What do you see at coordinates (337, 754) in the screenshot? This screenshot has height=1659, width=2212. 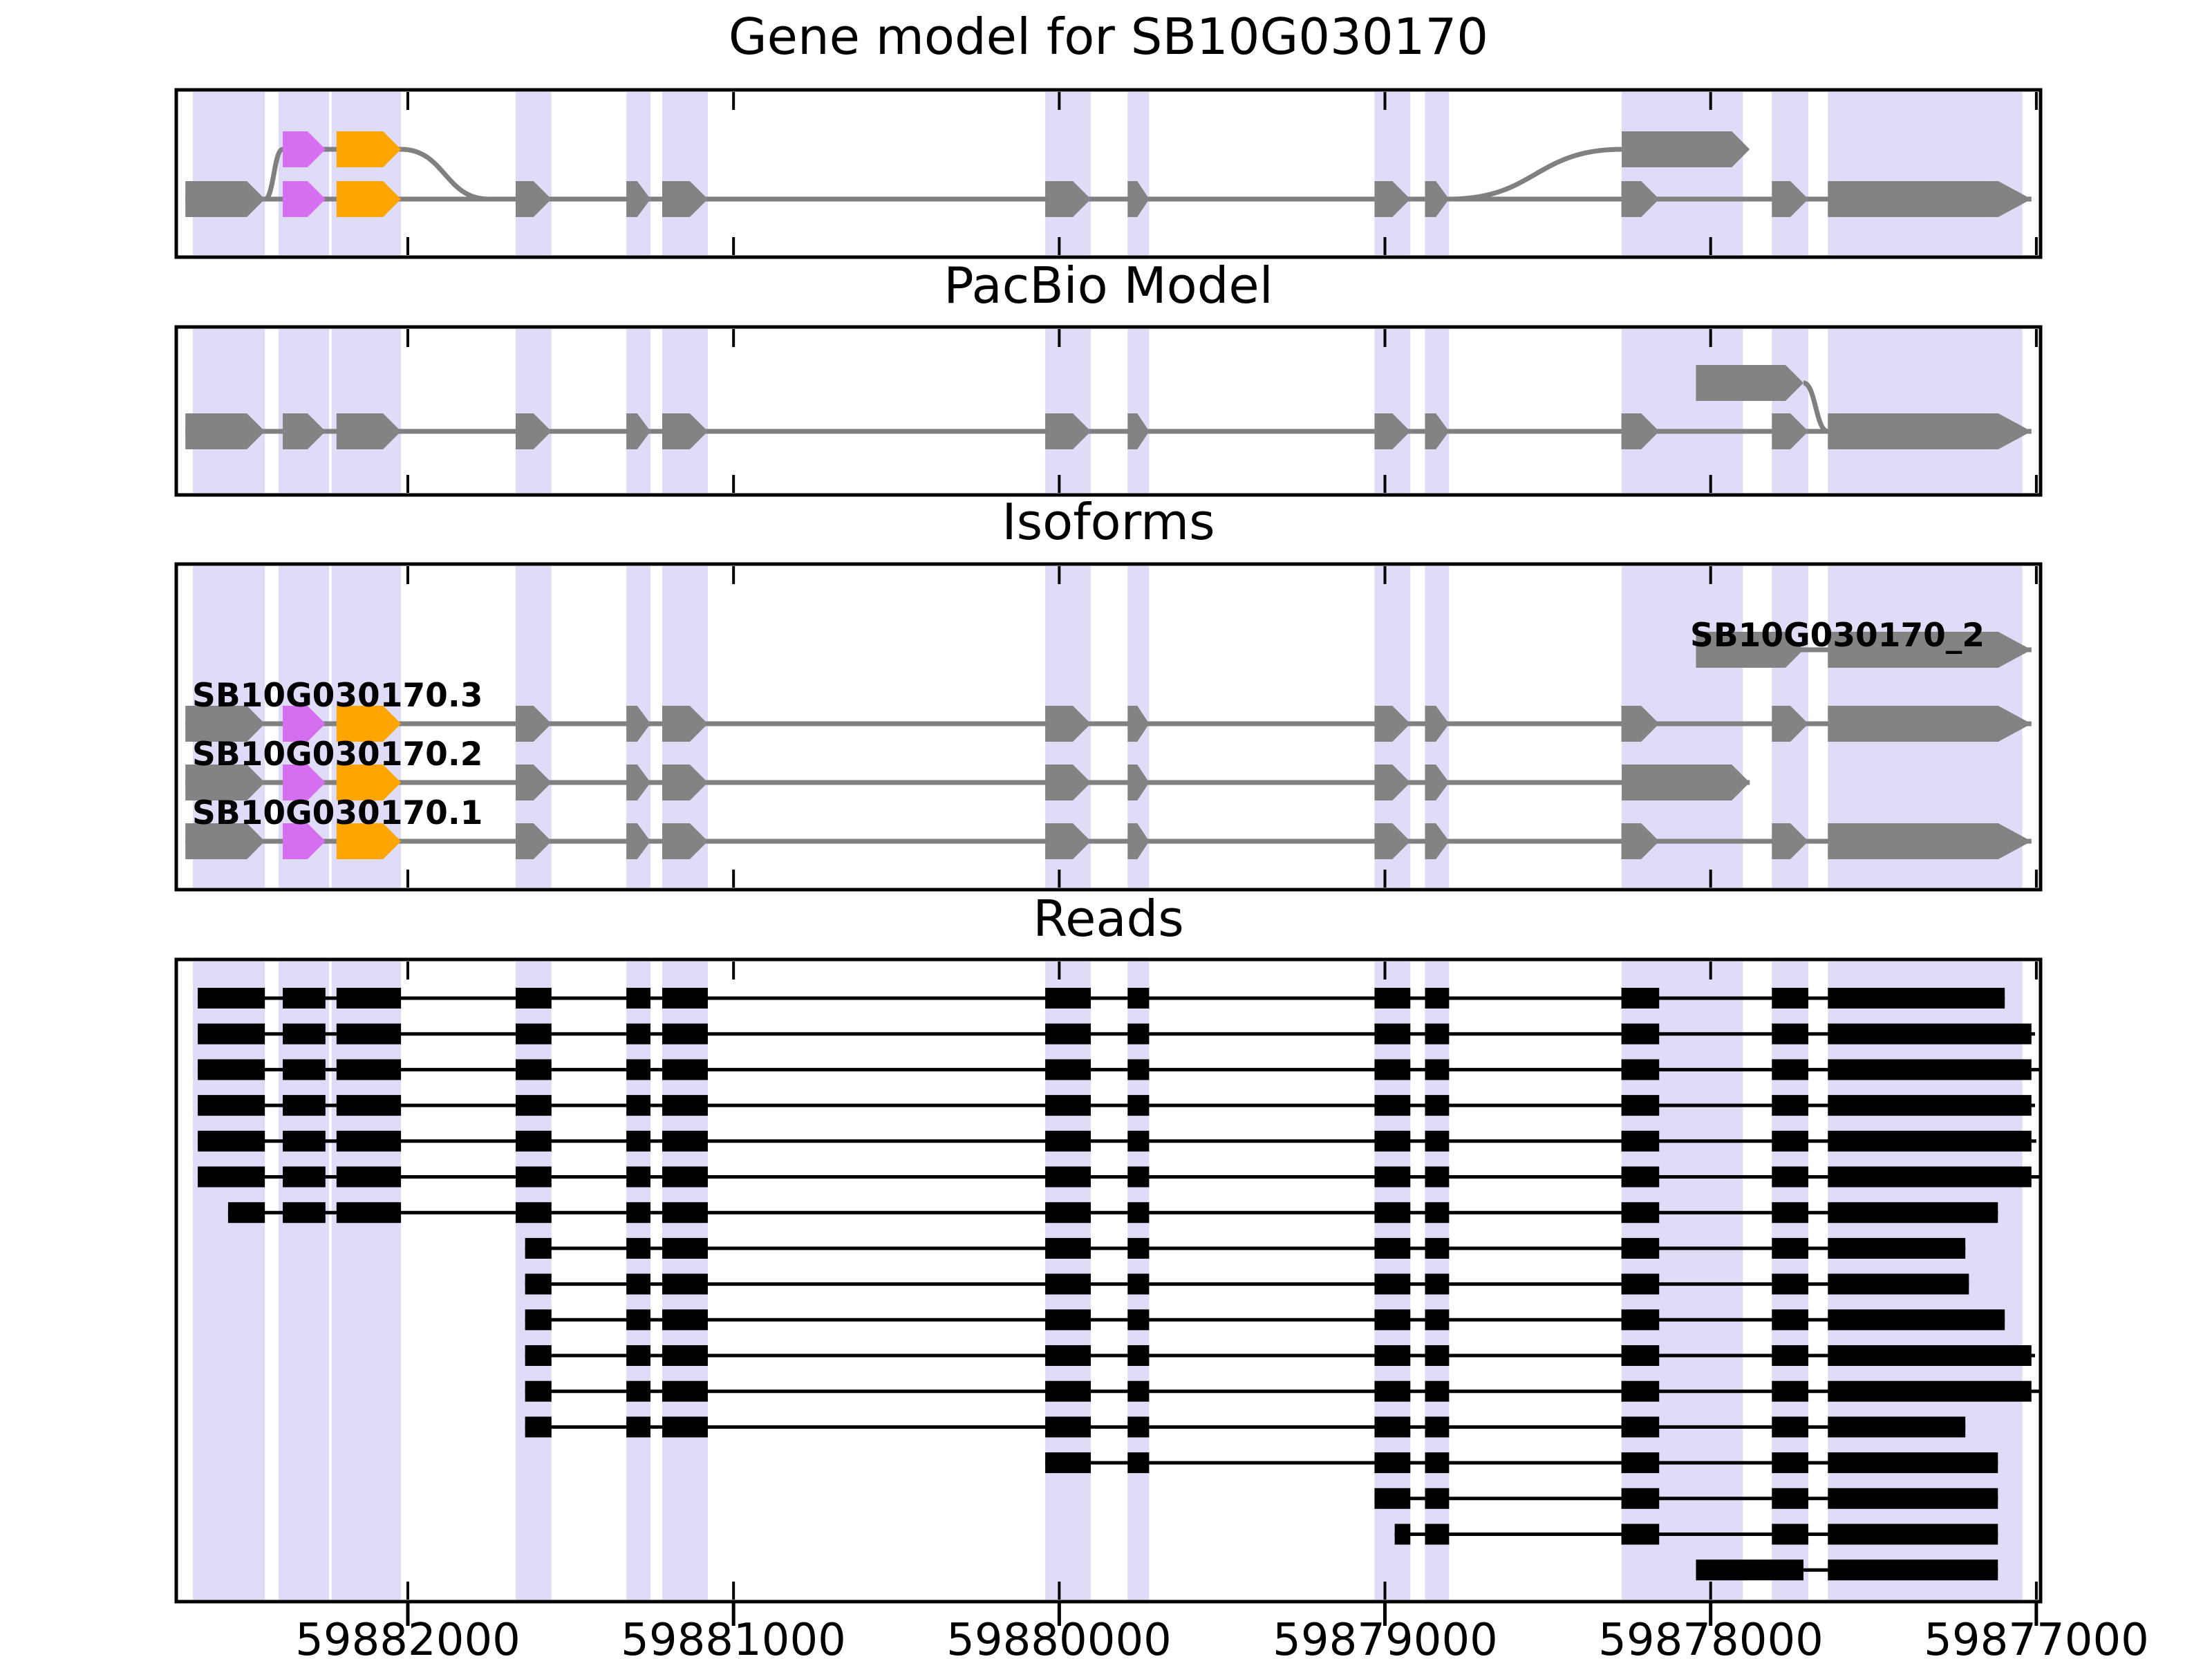 I see `isoform-label-sb10g030170.2: SB10G030170.2` at bounding box center [337, 754].